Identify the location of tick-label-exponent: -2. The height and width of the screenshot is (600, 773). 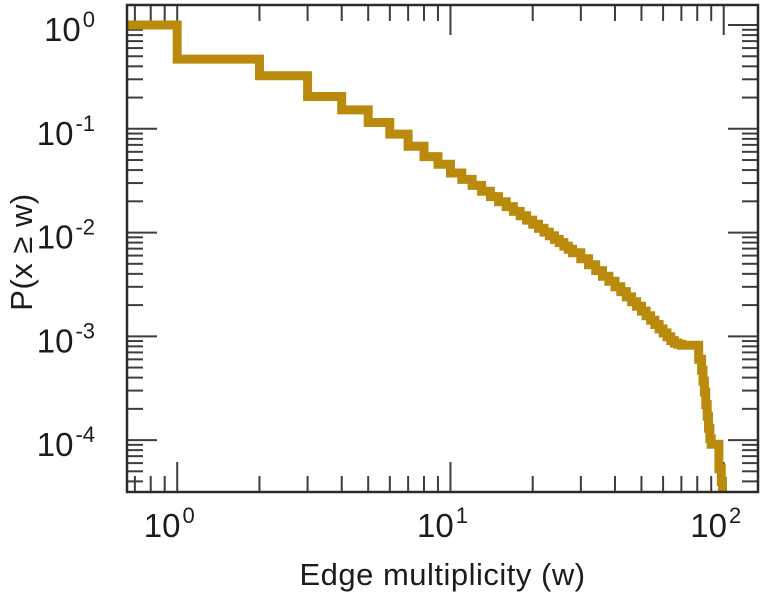
(85, 227).